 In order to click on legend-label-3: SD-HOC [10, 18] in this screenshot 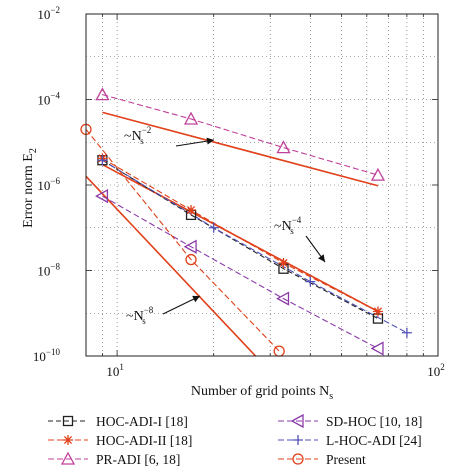, I will do `click(374, 421)`.